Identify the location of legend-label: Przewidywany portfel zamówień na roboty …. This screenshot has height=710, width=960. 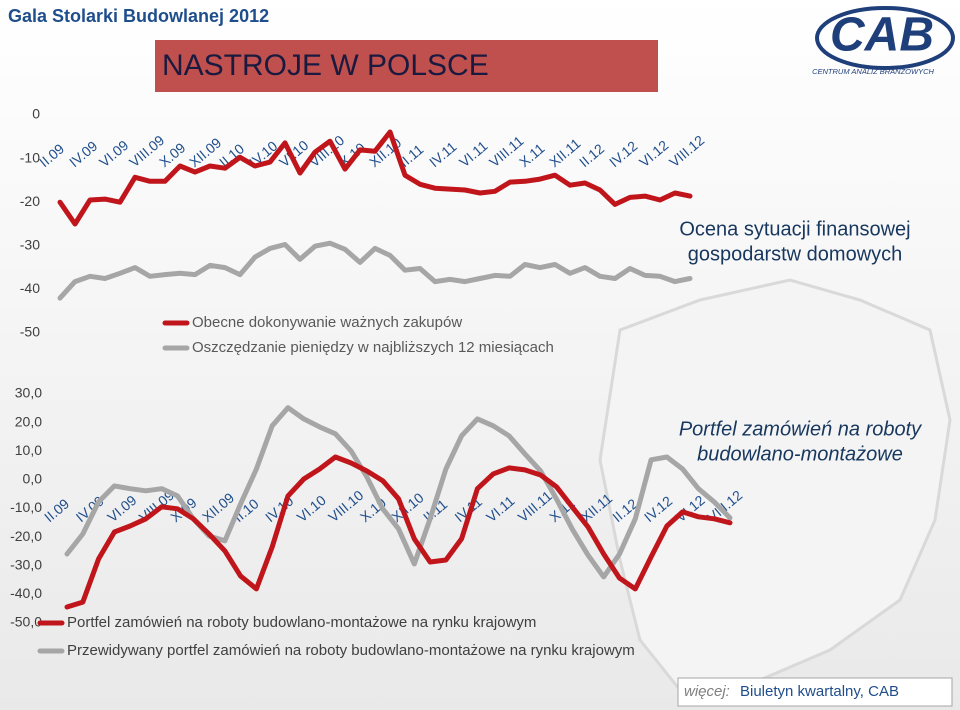
(351, 650).